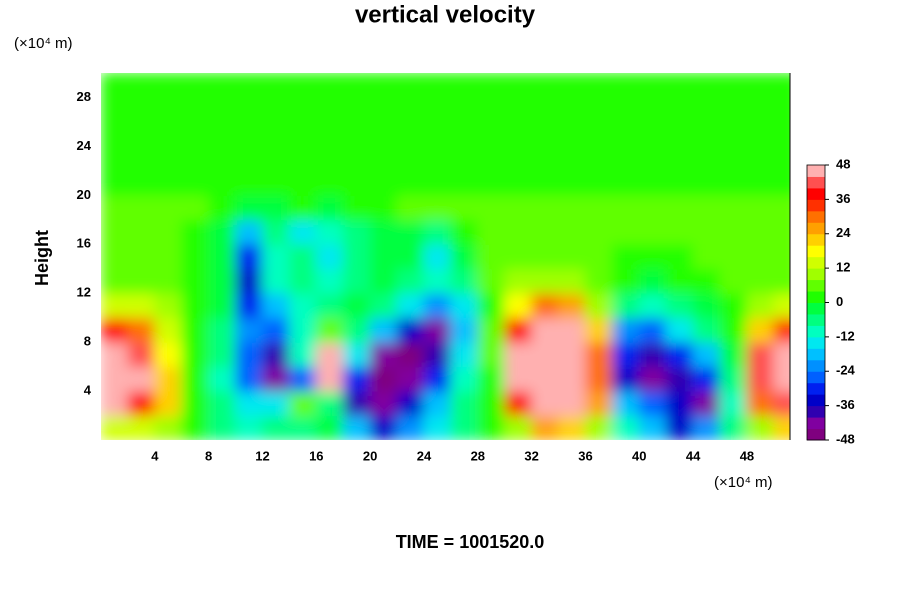 This screenshot has width=900, height=600. Describe the element at coordinates (84, 96) in the screenshot. I see `y-tick-label: 28` at that location.